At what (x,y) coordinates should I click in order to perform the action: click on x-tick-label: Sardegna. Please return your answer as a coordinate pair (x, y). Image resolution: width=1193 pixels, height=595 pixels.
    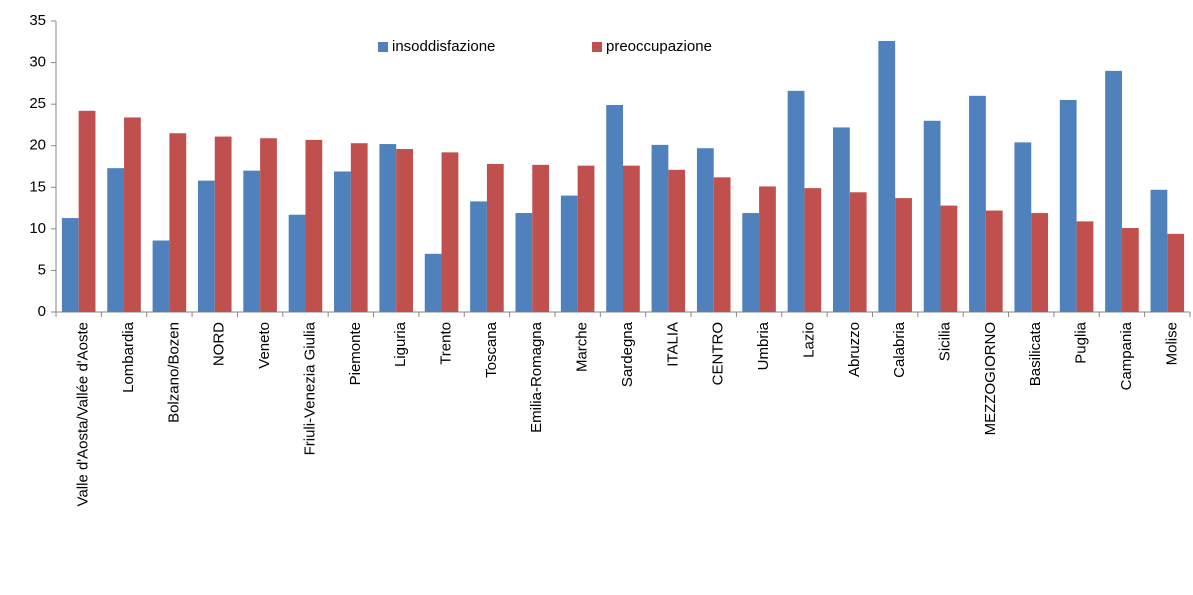
    Looking at the image, I should click on (627, 354).